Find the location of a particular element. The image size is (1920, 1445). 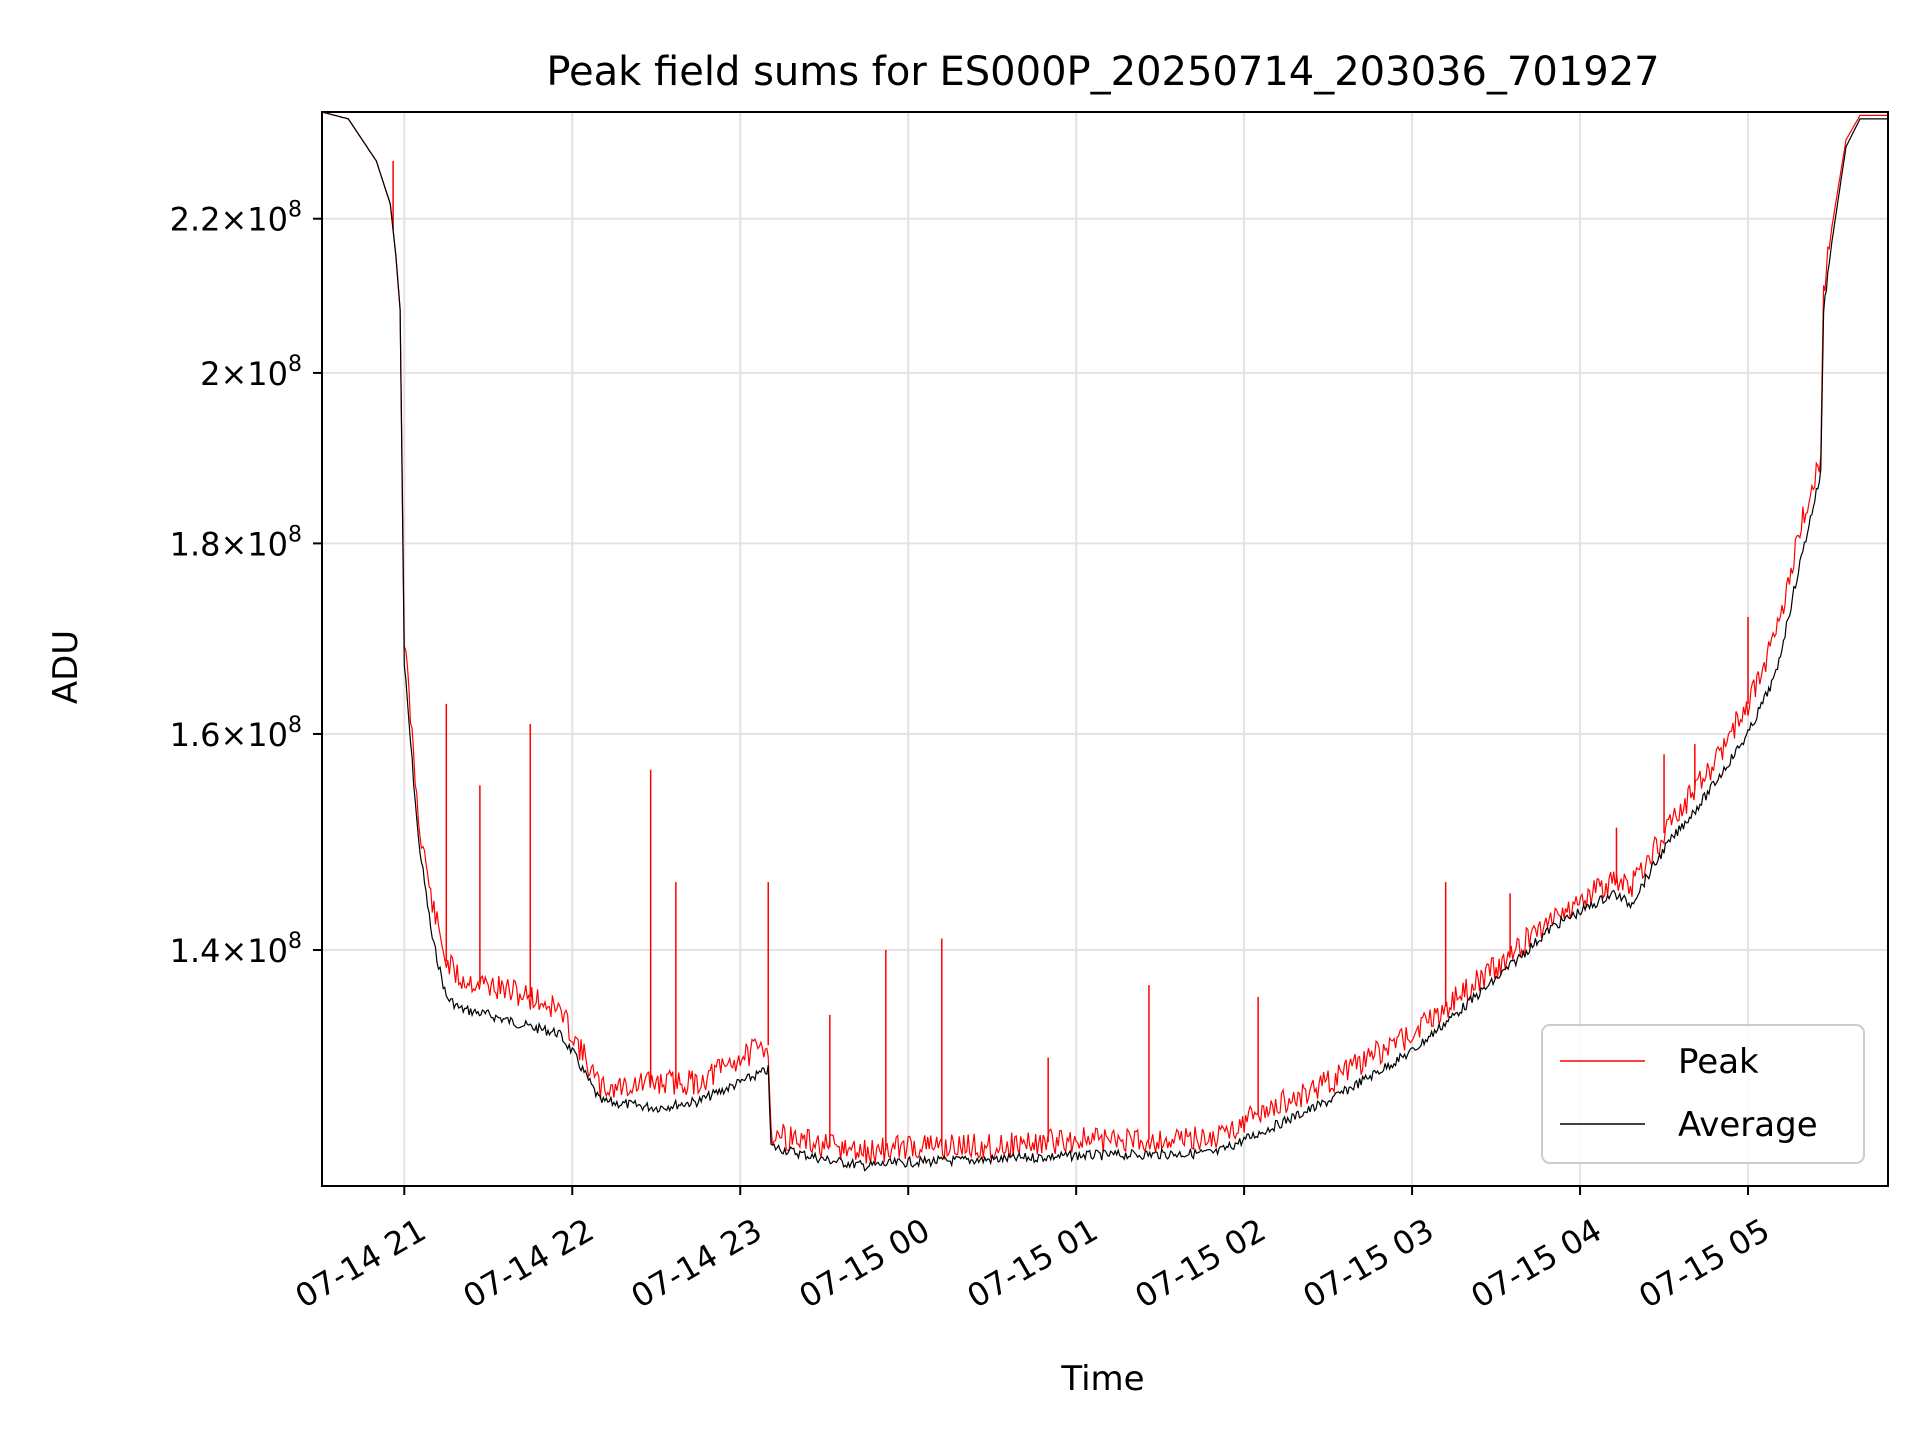

y-axis-label: ADU is located at coordinates (66, 667).